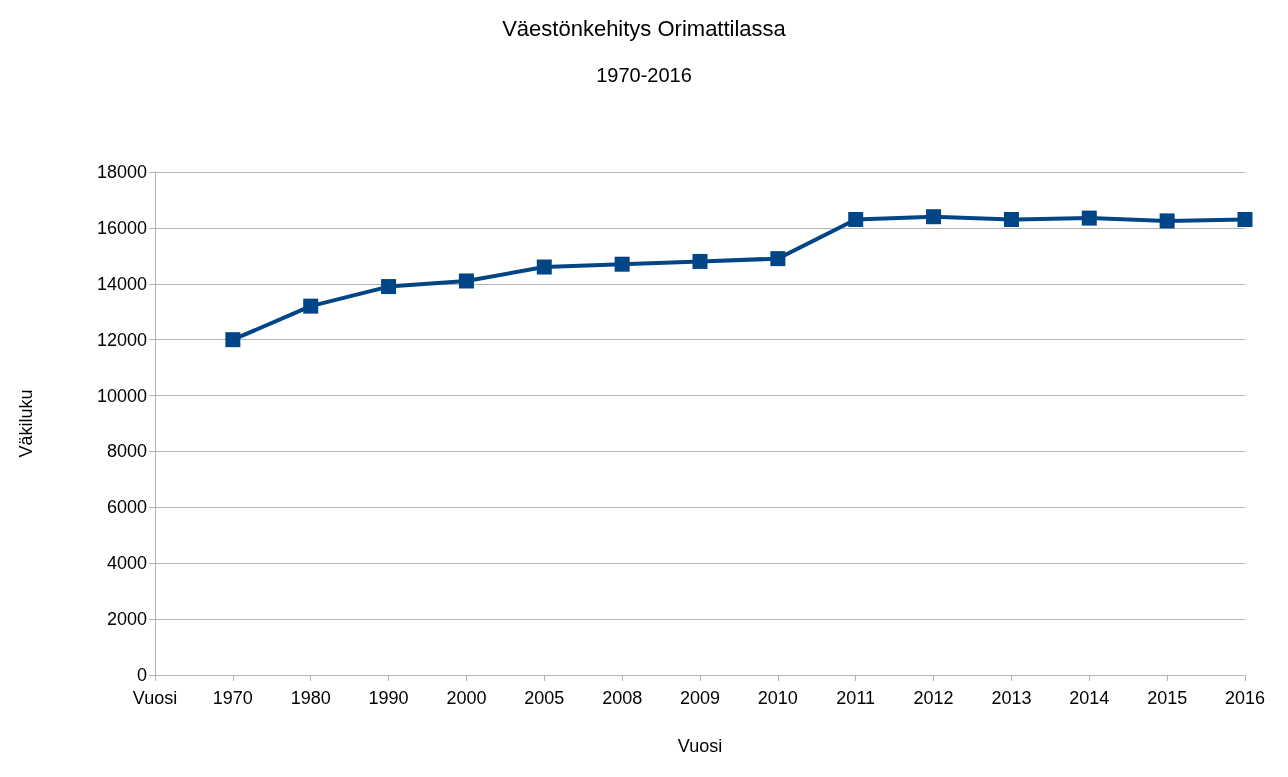 This screenshot has width=1288, height=777. What do you see at coordinates (644, 28) in the screenshot?
I see `chart-title: Väestönkehitys Orimattilassa` at bounding box center [644, 28].